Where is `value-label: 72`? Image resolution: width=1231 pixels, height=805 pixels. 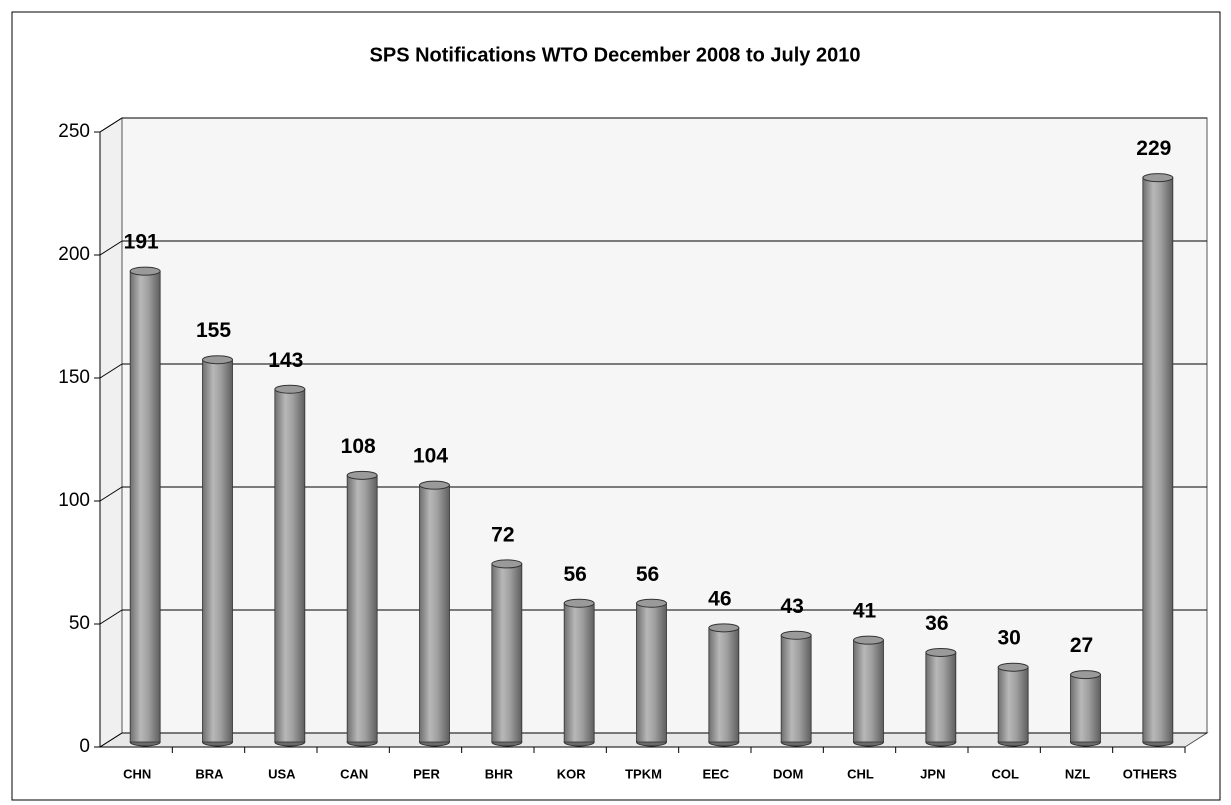
value-label: 72 is located at coordinates (502, 534).